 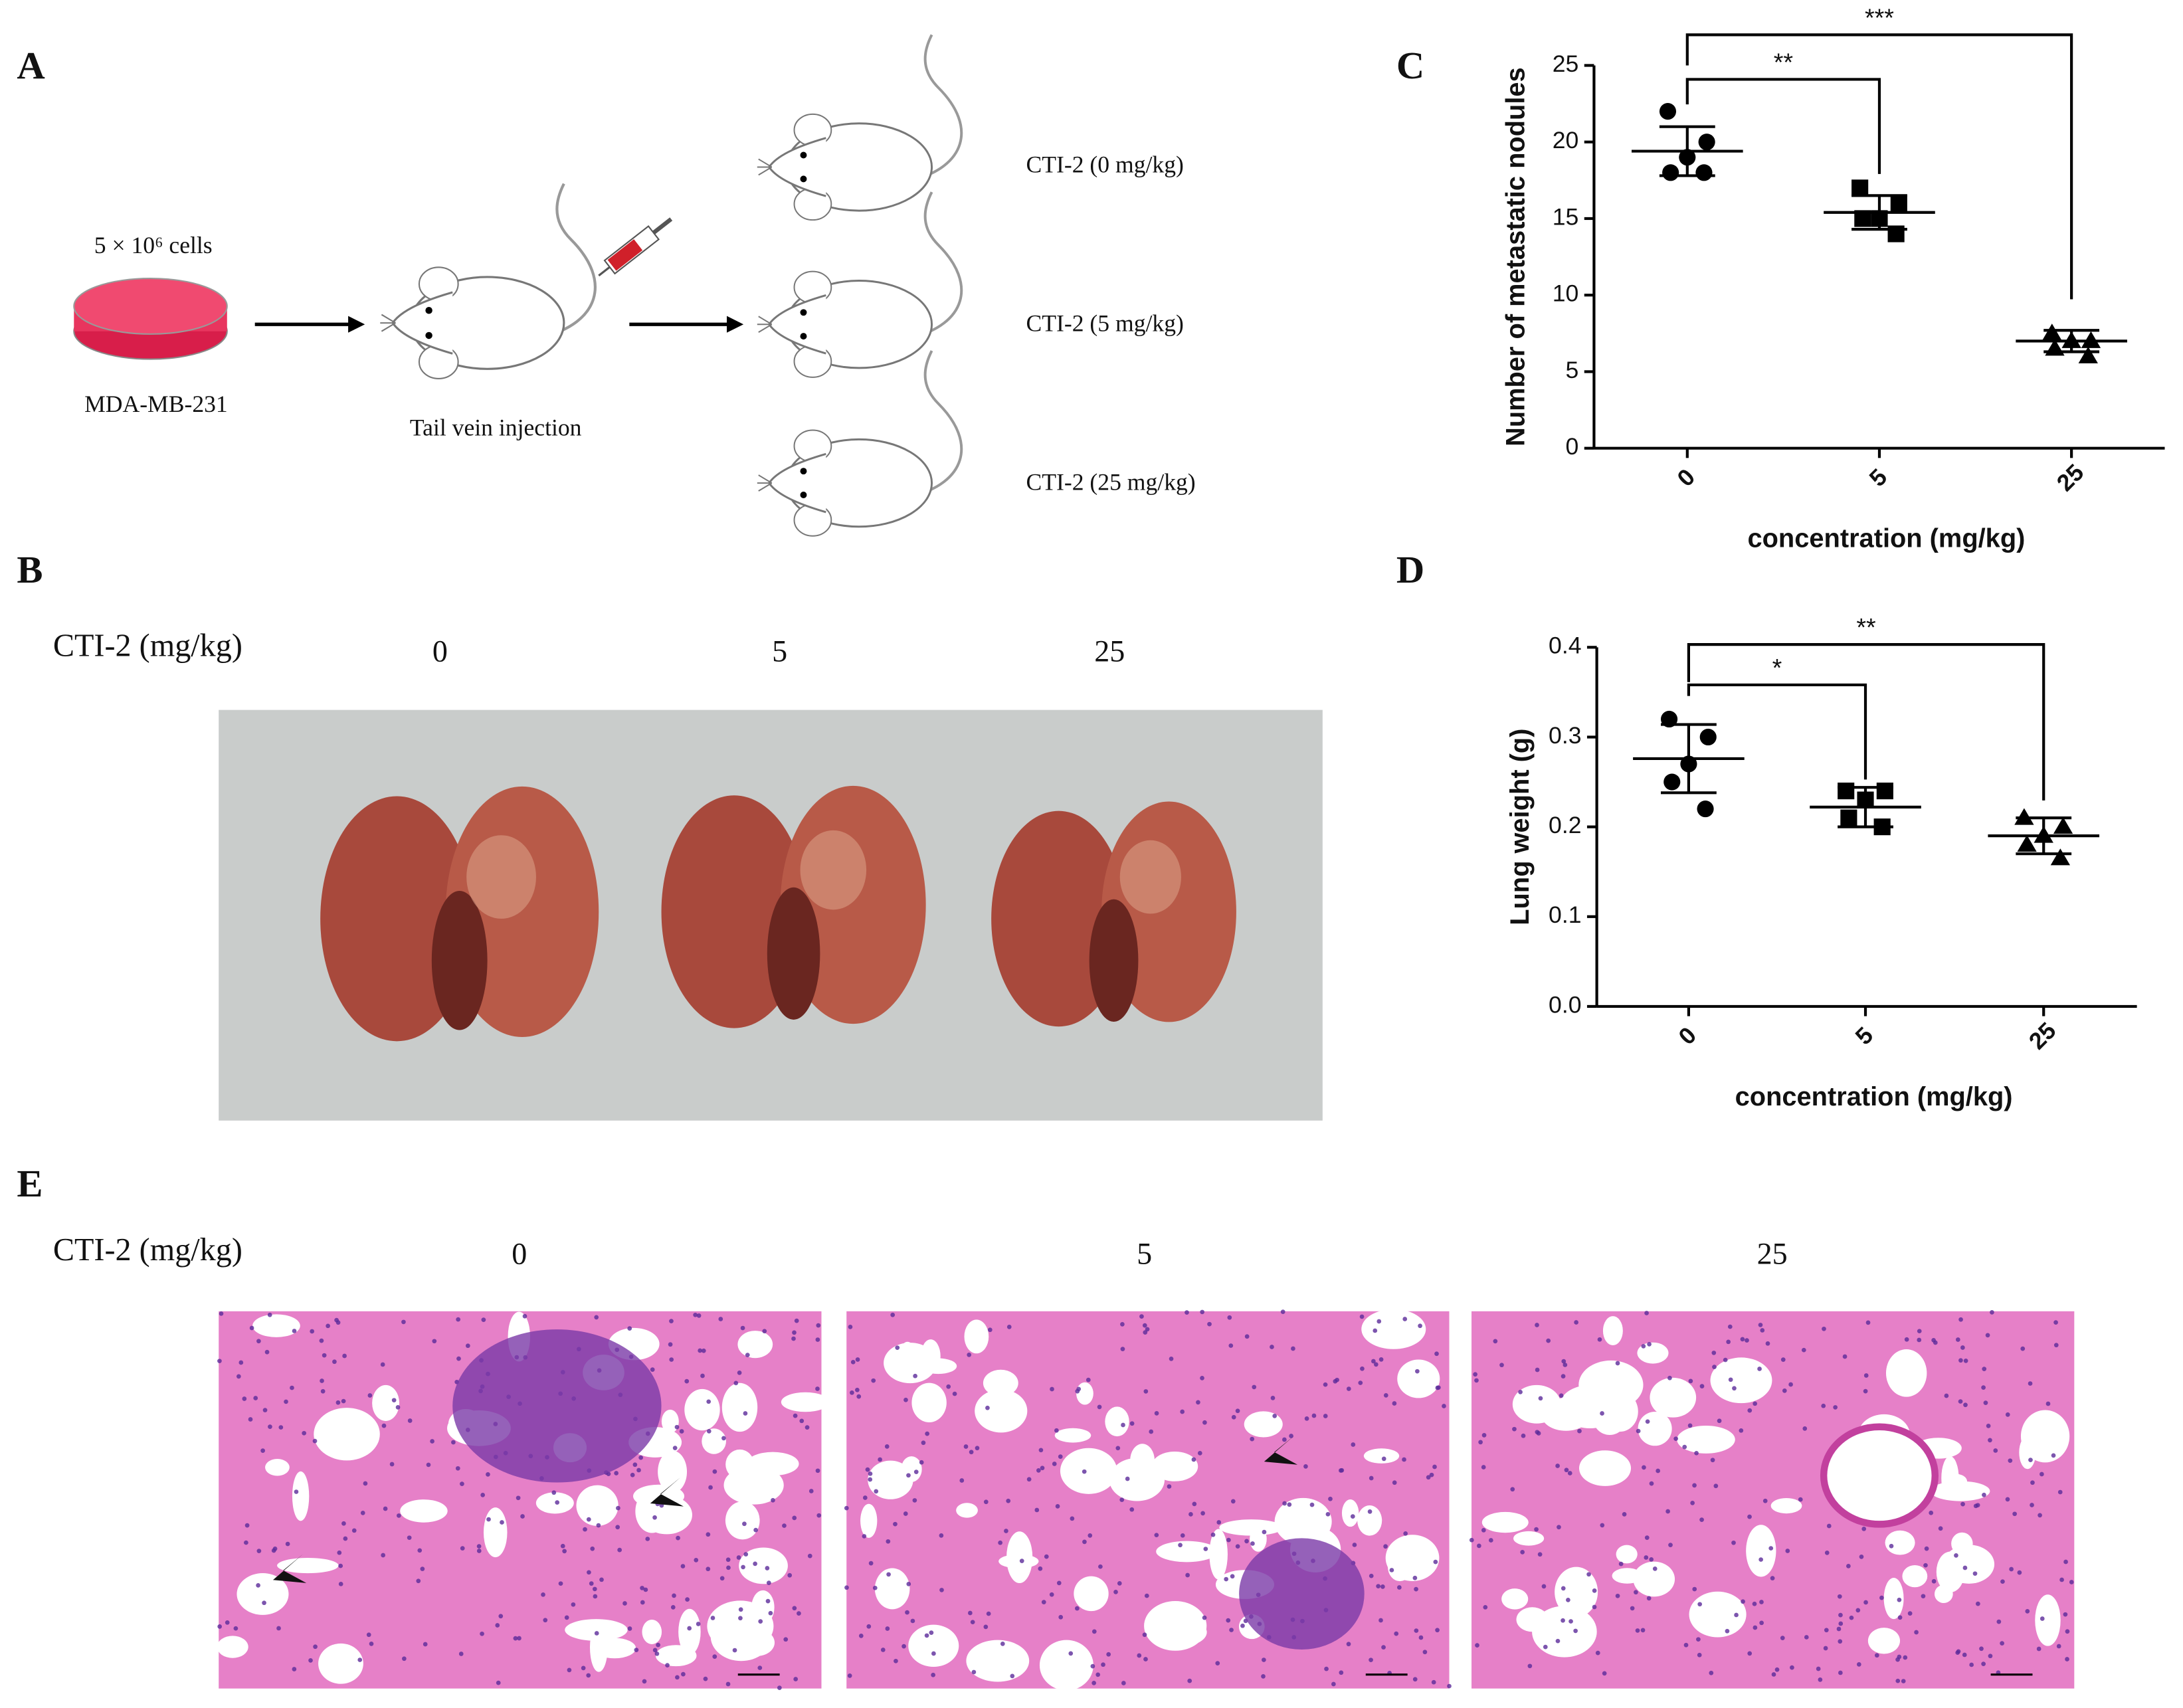 What do you see at coordinates (1516, 257) in the screenshot?
I see `y-axis-label: Number of metastatic nodules` at bounding box center [1516, 257].